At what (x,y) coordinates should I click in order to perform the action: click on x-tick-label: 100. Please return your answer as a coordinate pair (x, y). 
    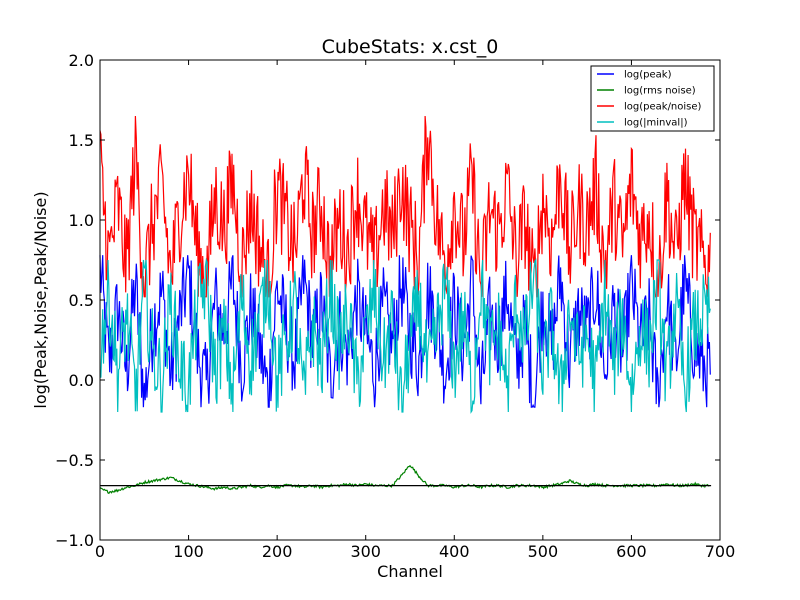
    Looking at the image, I should click on (188, 551).